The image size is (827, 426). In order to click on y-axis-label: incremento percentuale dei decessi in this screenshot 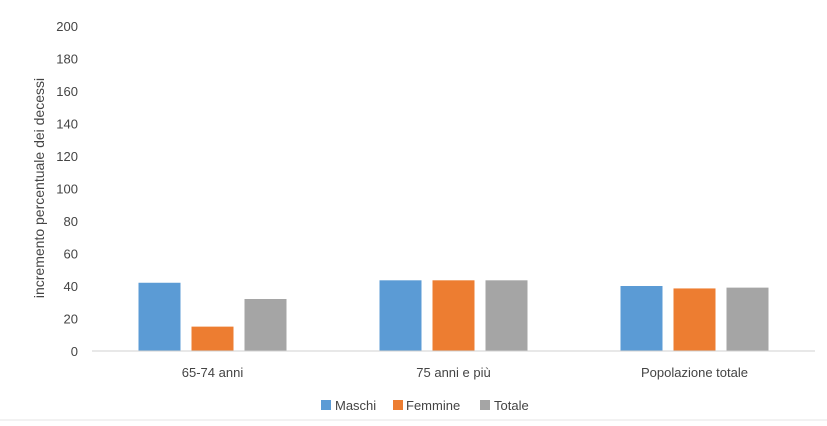, I will do `click(39, 188)`.